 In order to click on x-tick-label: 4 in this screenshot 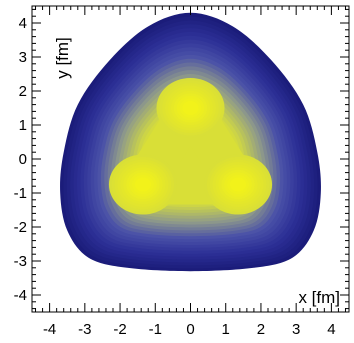, I will do `click(331, 329)`.